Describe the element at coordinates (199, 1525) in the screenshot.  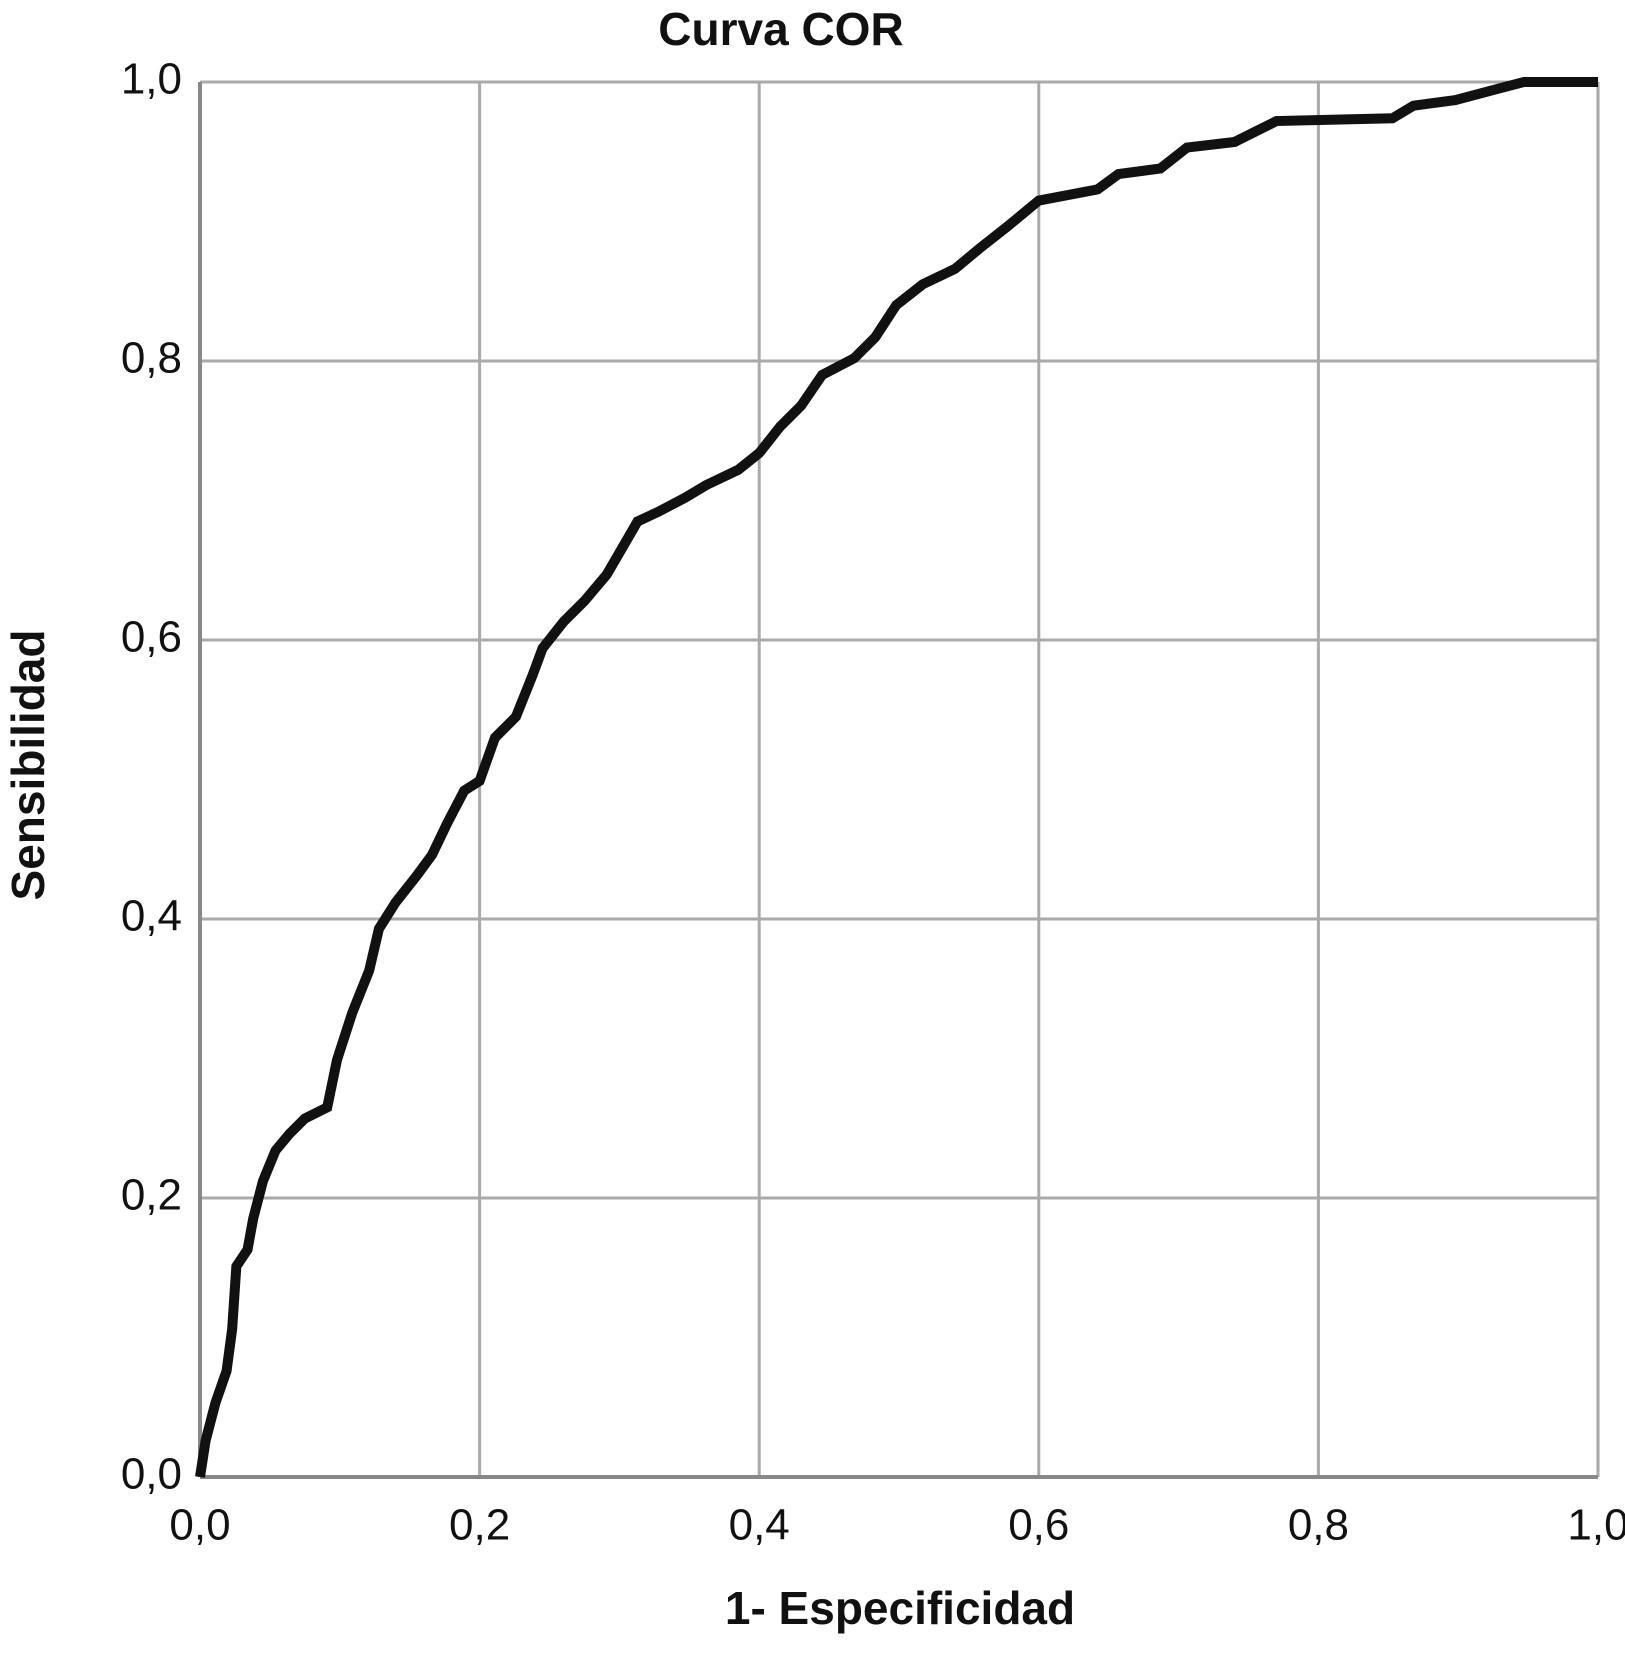
I see `x-tick-label: 0,0` at that location.